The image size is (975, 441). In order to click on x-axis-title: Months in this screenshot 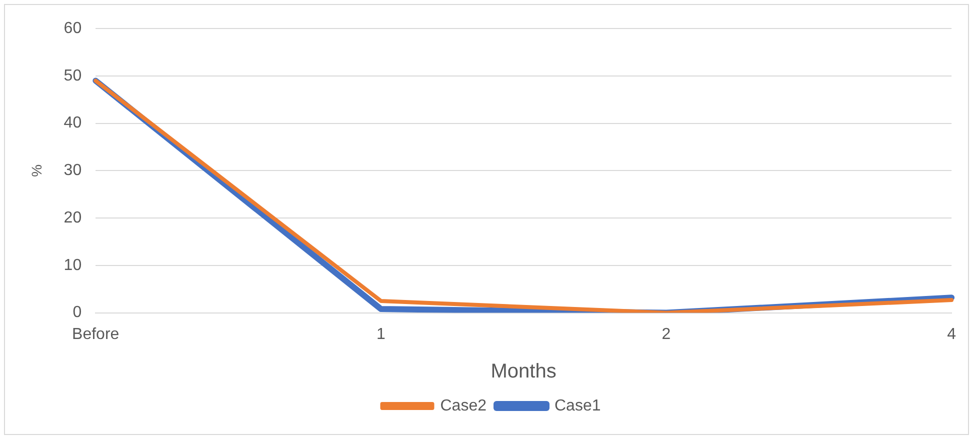, I will do `click(523, 371)`.